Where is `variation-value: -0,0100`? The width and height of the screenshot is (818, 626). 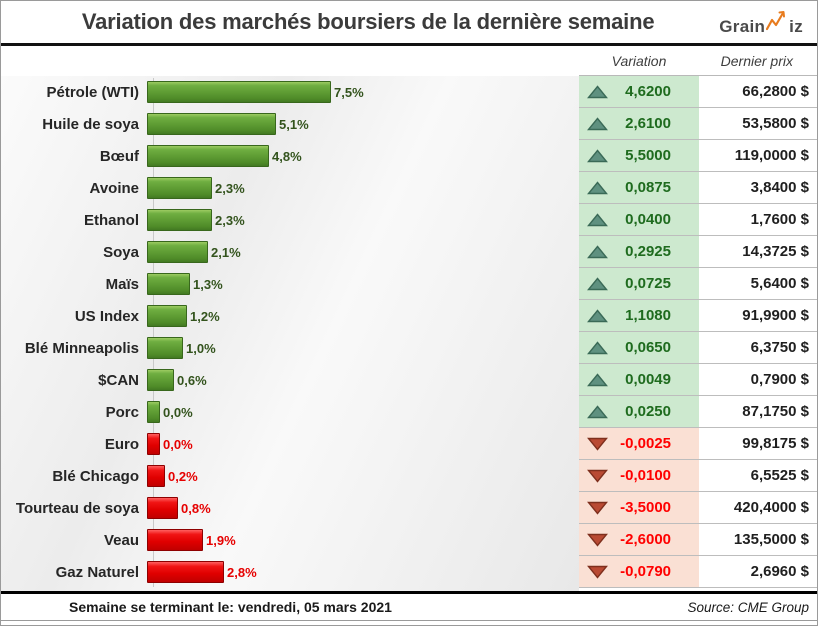 variation-value: -0,0100 is located at coordinates (645, 475).